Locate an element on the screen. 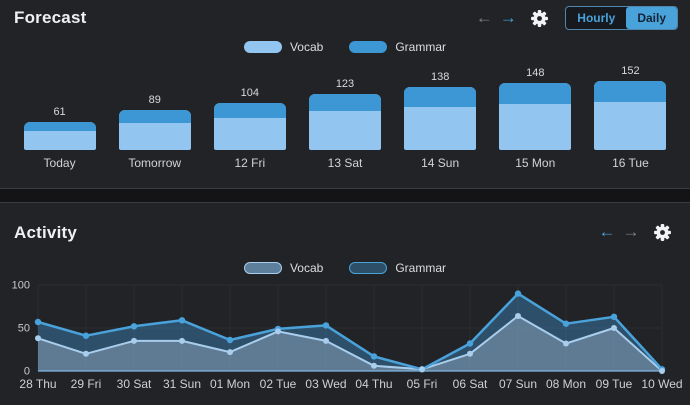 Image resolution: width=690 pixels, height=405 pixels. y-axis-tick-label: 50 is located at coordinates (24, 329).